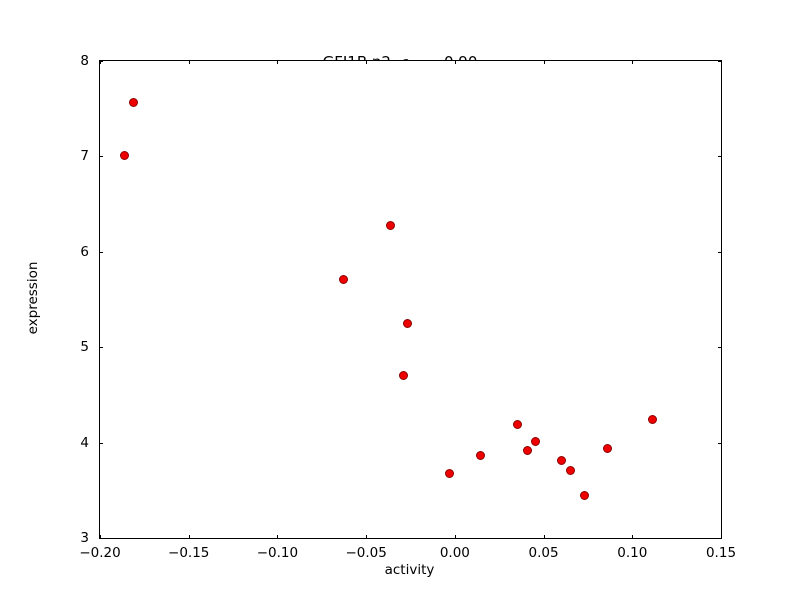  I want to click on y-axis-tick-label: 3, so click(84, 538).